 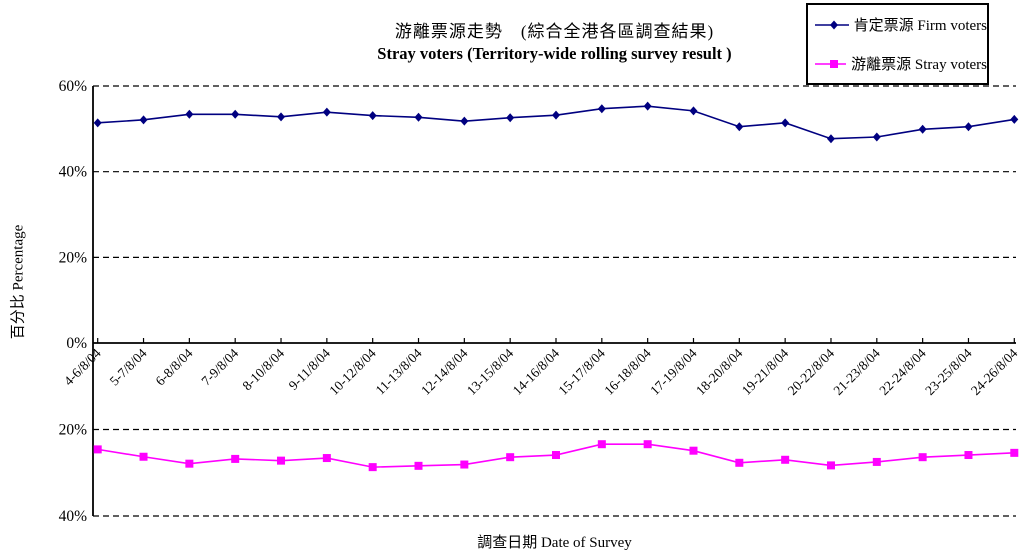 I want to click on legend-item-firm-voters: 肯定票源 Firm voters, so click(x=897, y=24).